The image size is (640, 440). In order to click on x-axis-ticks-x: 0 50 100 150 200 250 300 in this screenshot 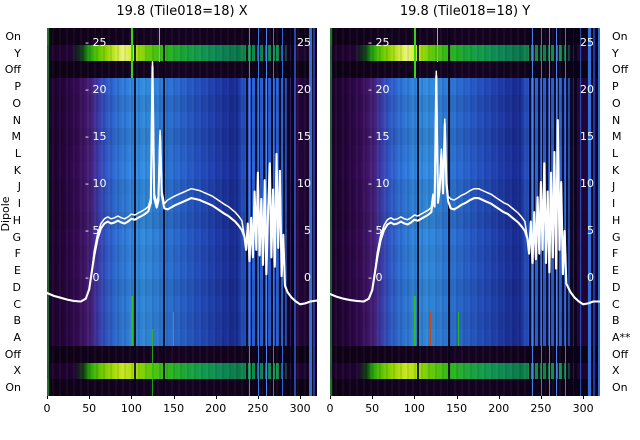, I will do `click(180, 409)`.